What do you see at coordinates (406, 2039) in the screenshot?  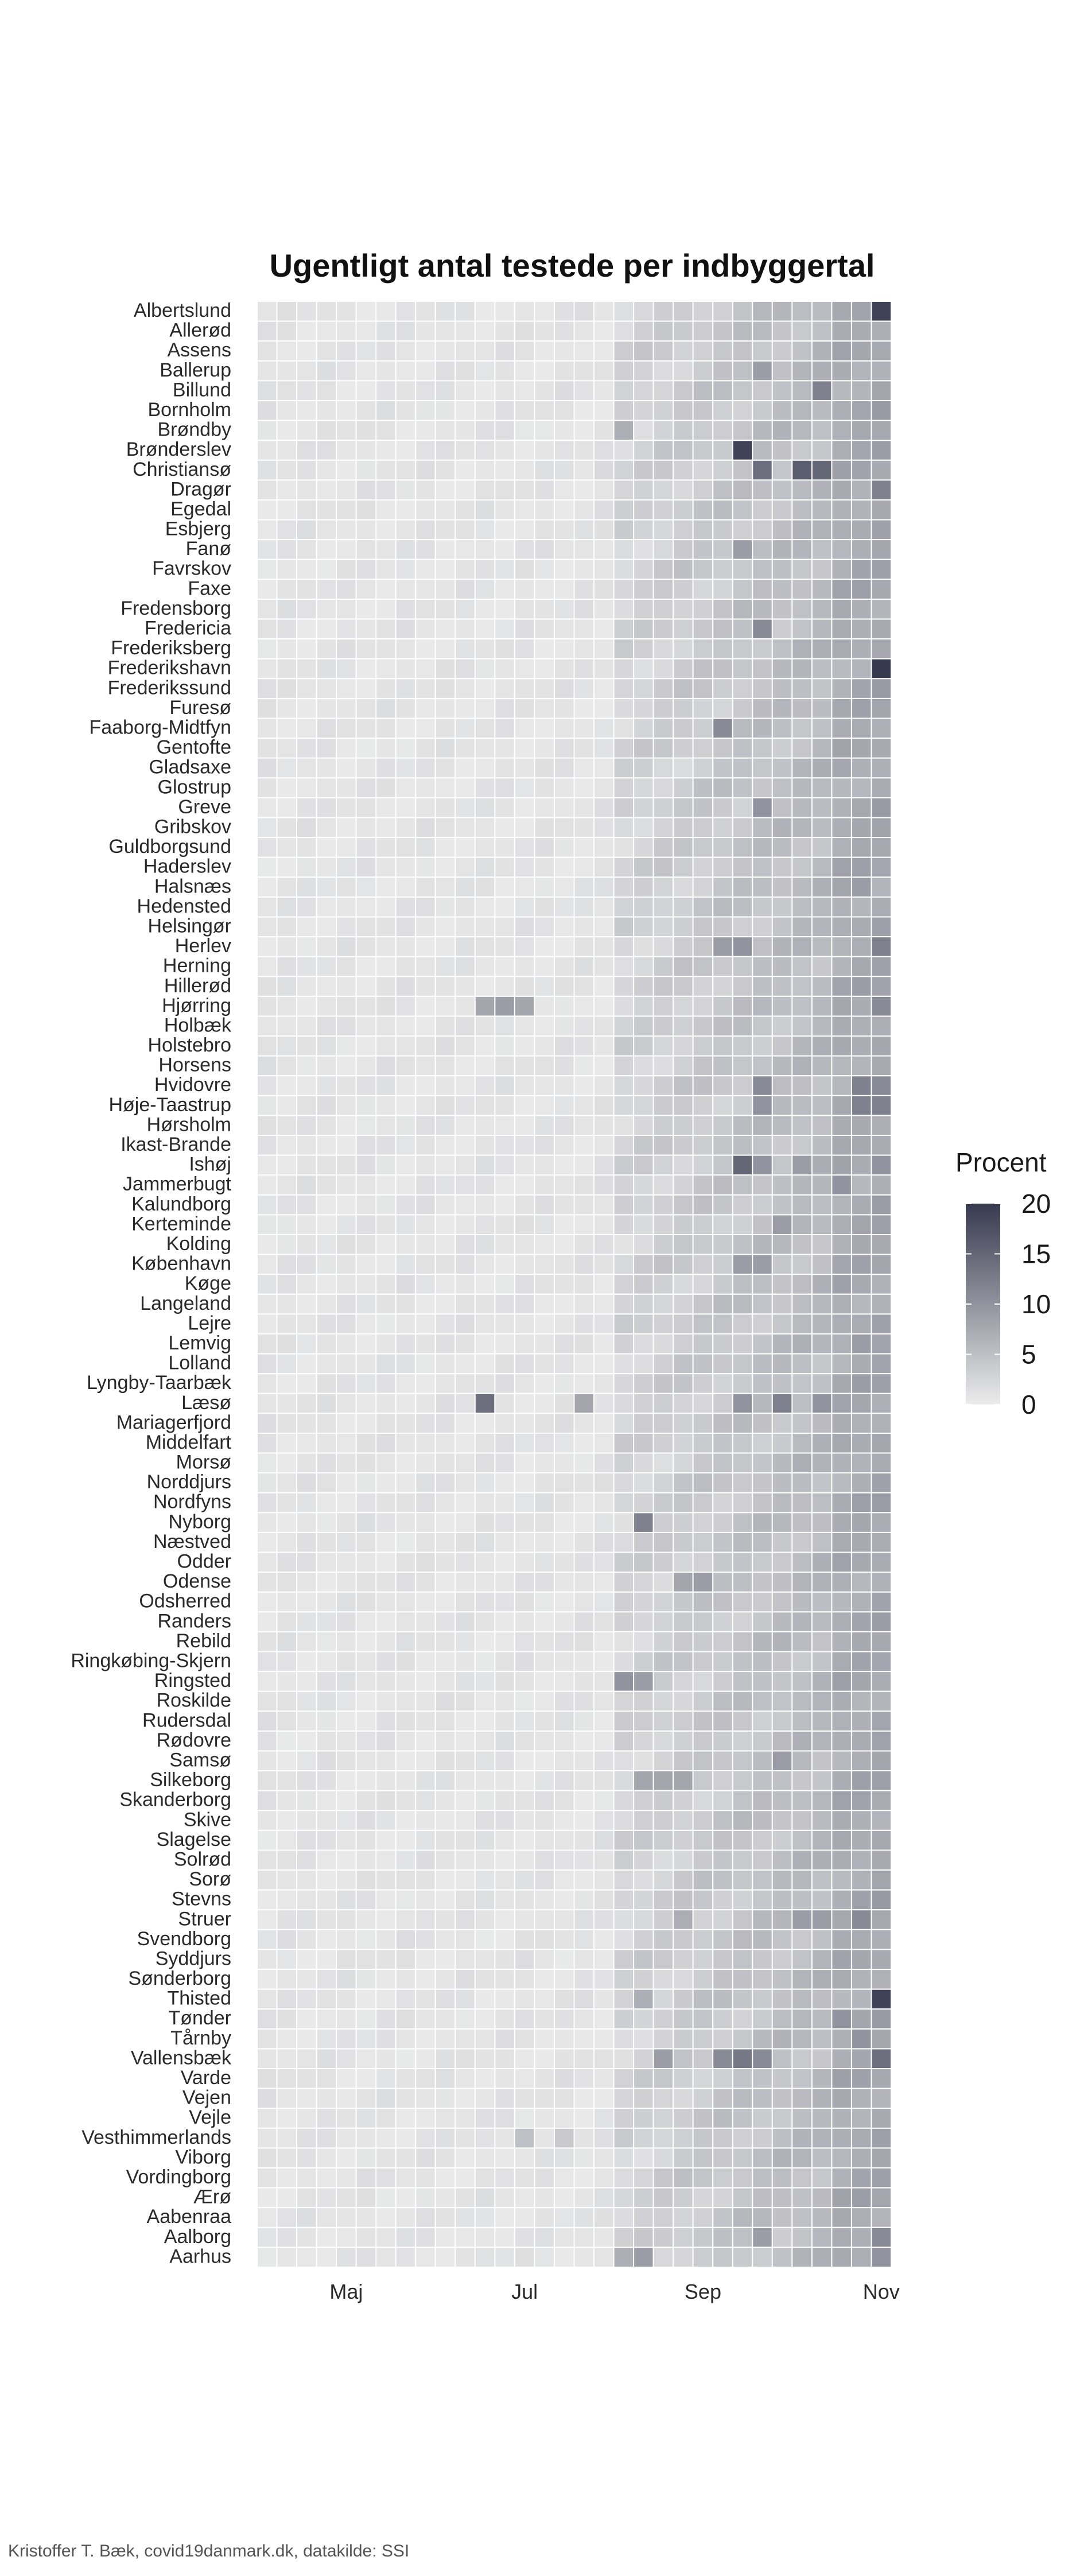 I see `heatmap-cell-tårnby-w7` at bounding box center [406, 2039].